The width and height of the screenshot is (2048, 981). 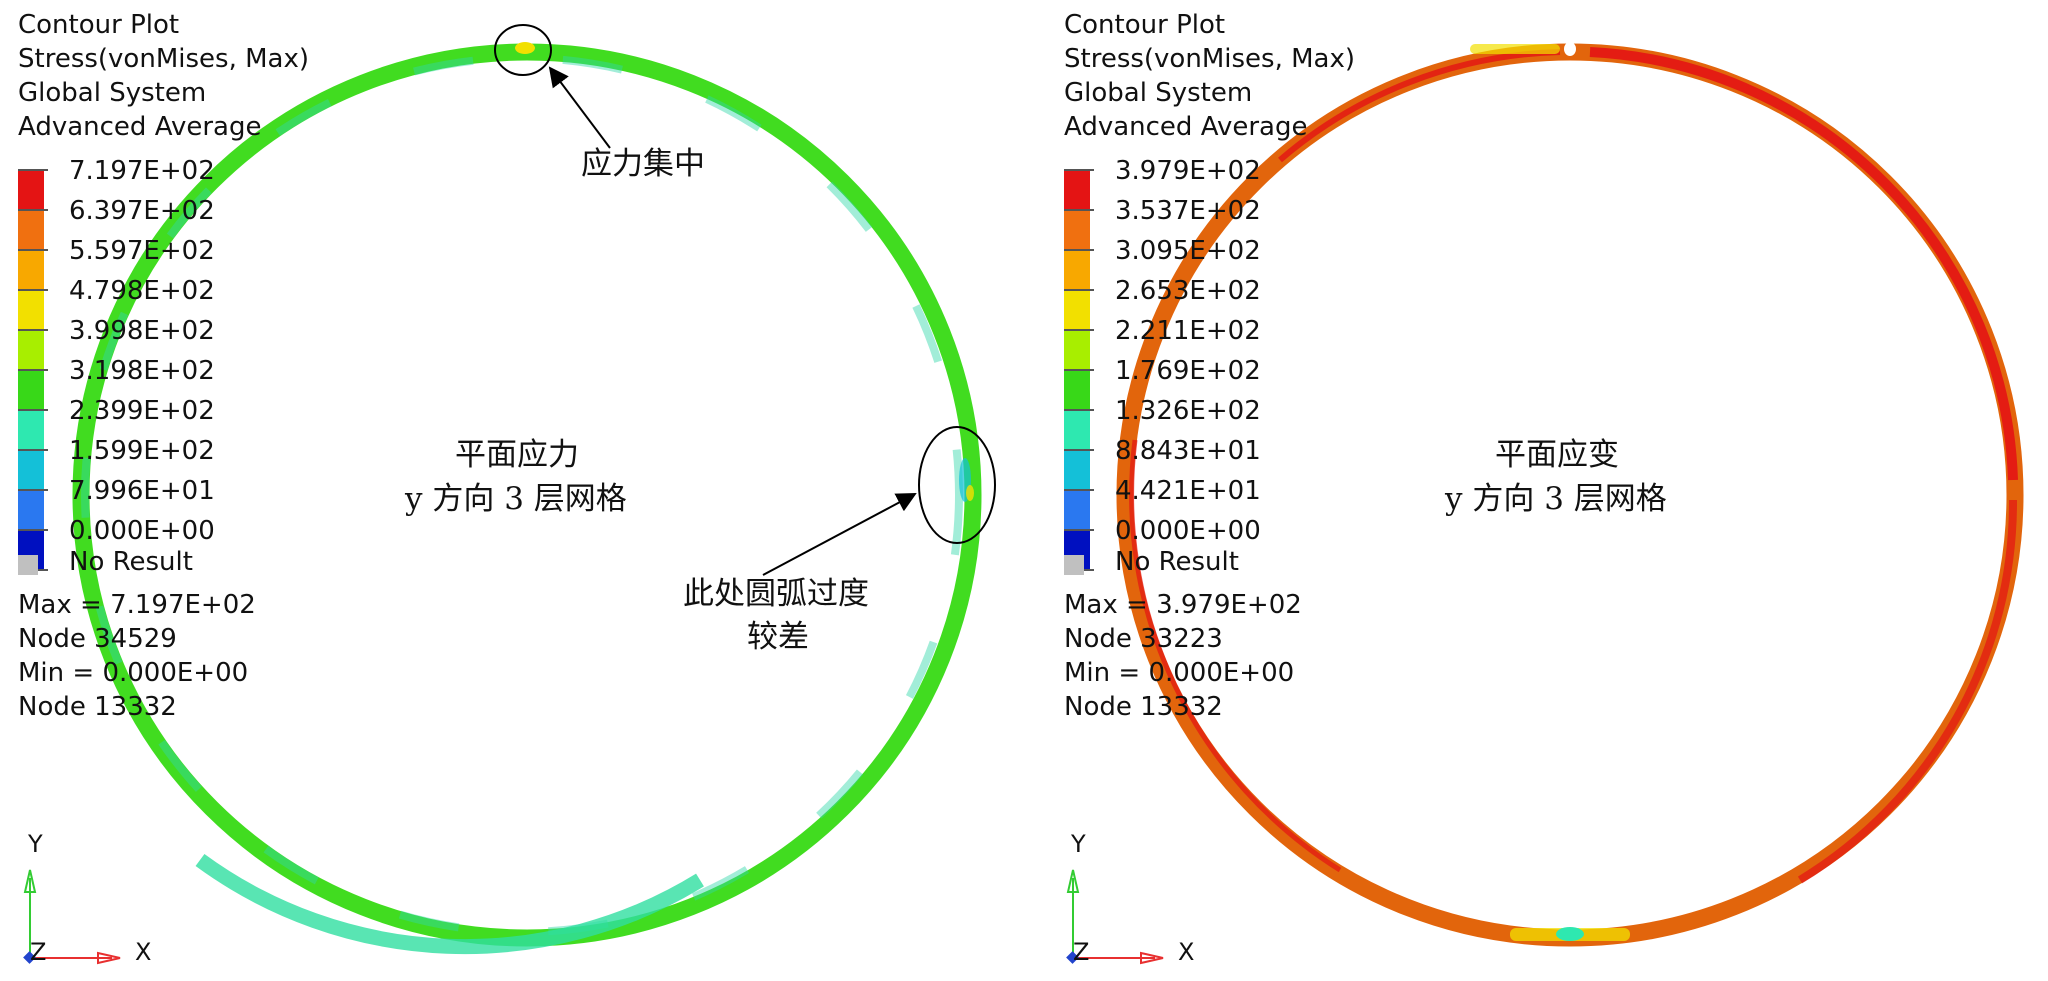 I want to click on right-header-line-4: Advanced Average, so click(x=1186, y=127).